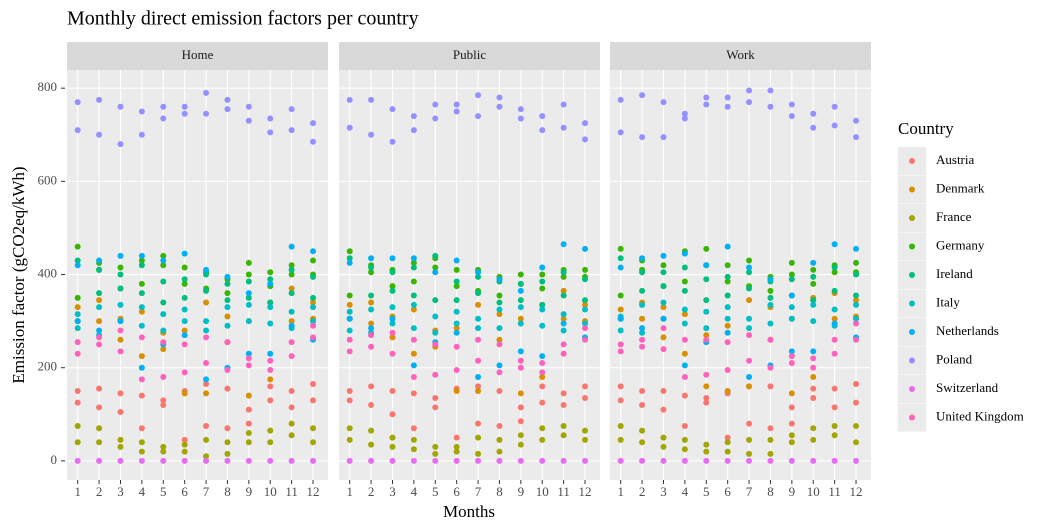 The image size is (1048, 525). I want to click on x-tick-label: 4, so click(142, 491).